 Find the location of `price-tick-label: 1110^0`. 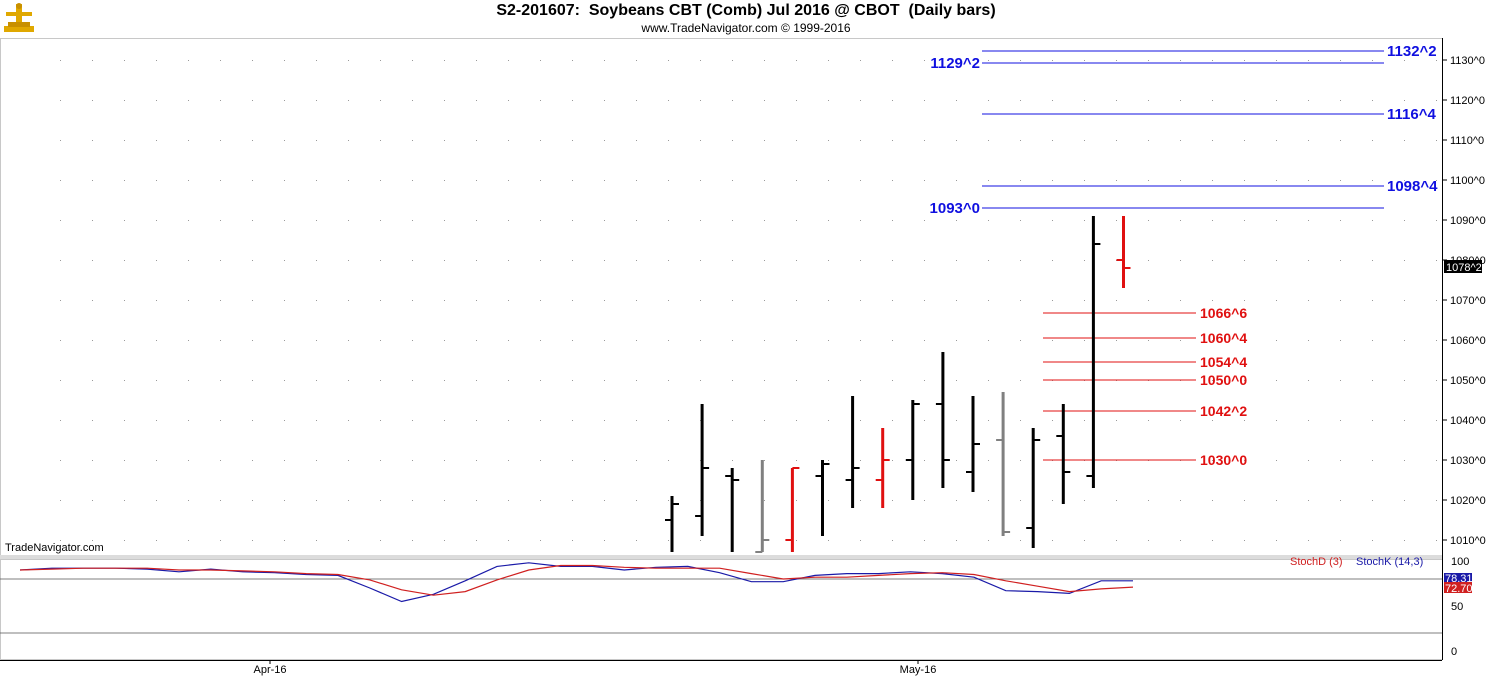

price-tick-label: 1110^0 is located at coordinates (1467, 141).